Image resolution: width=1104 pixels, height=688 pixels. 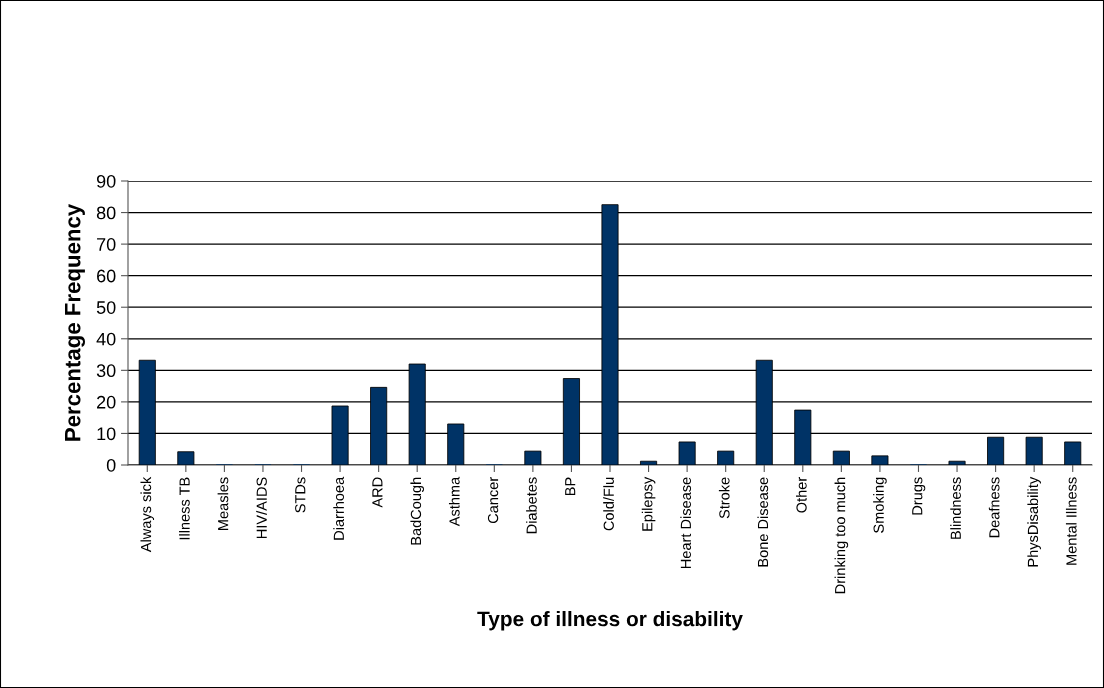 What do you see at coordinates (686, 522) in the screenshot?
I see `x-tick-label: Heart Disease` at bounding box center [686, 522].